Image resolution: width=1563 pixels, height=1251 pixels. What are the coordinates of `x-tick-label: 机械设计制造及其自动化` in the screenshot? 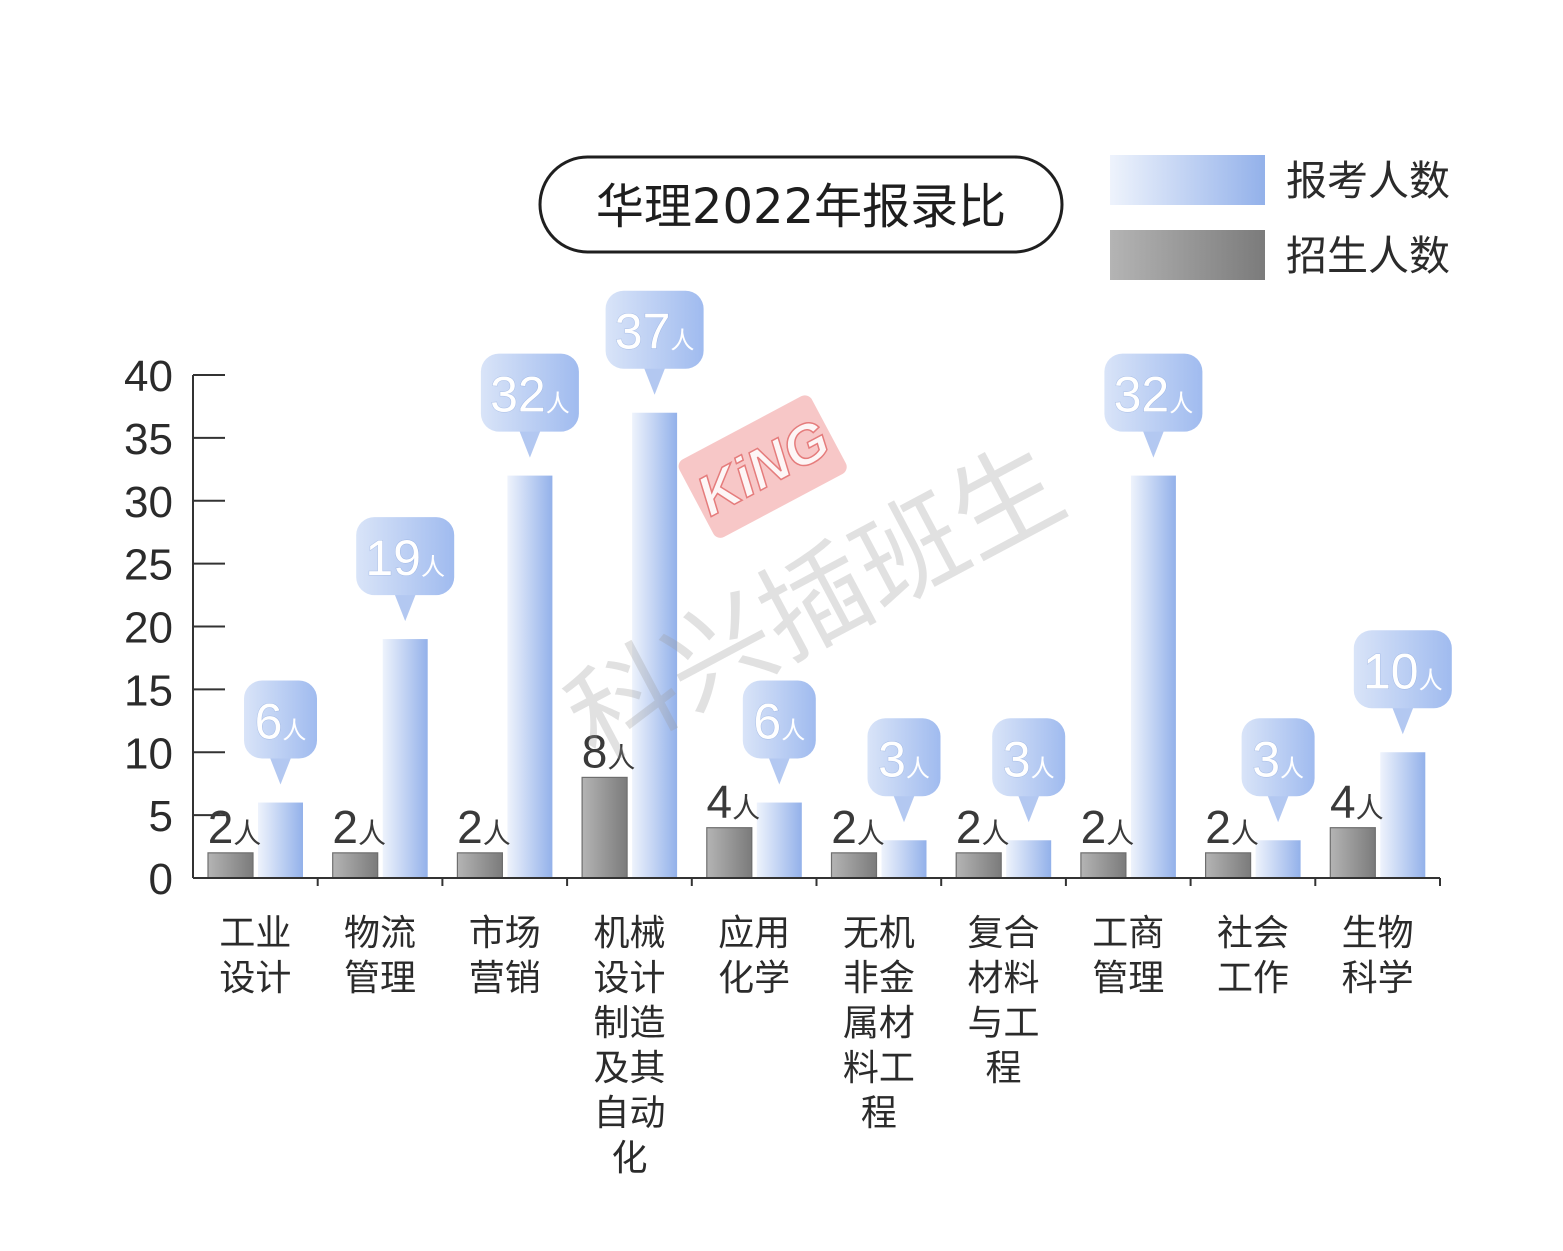 It's located at (629, 1046).